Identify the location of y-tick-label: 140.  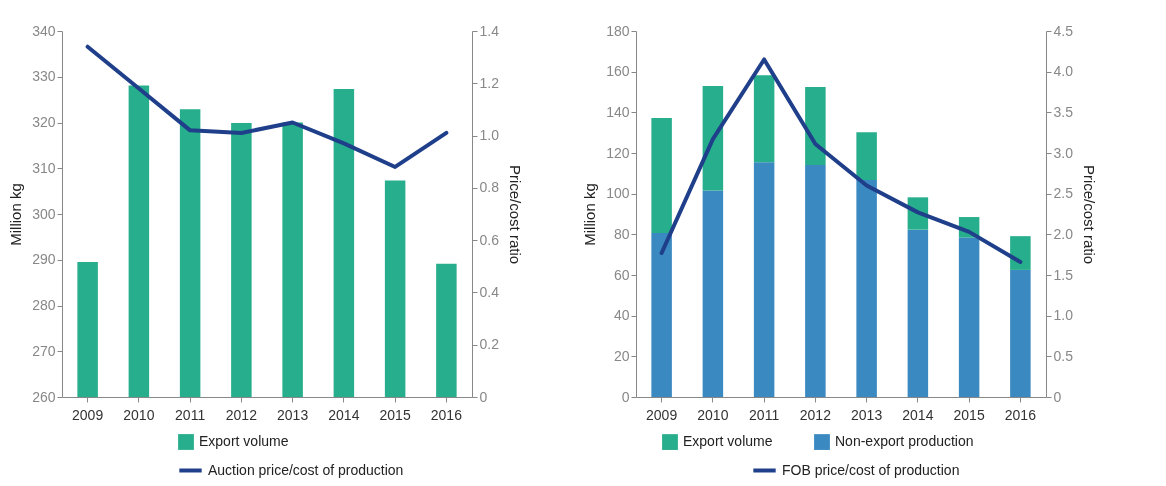
(618, 111).